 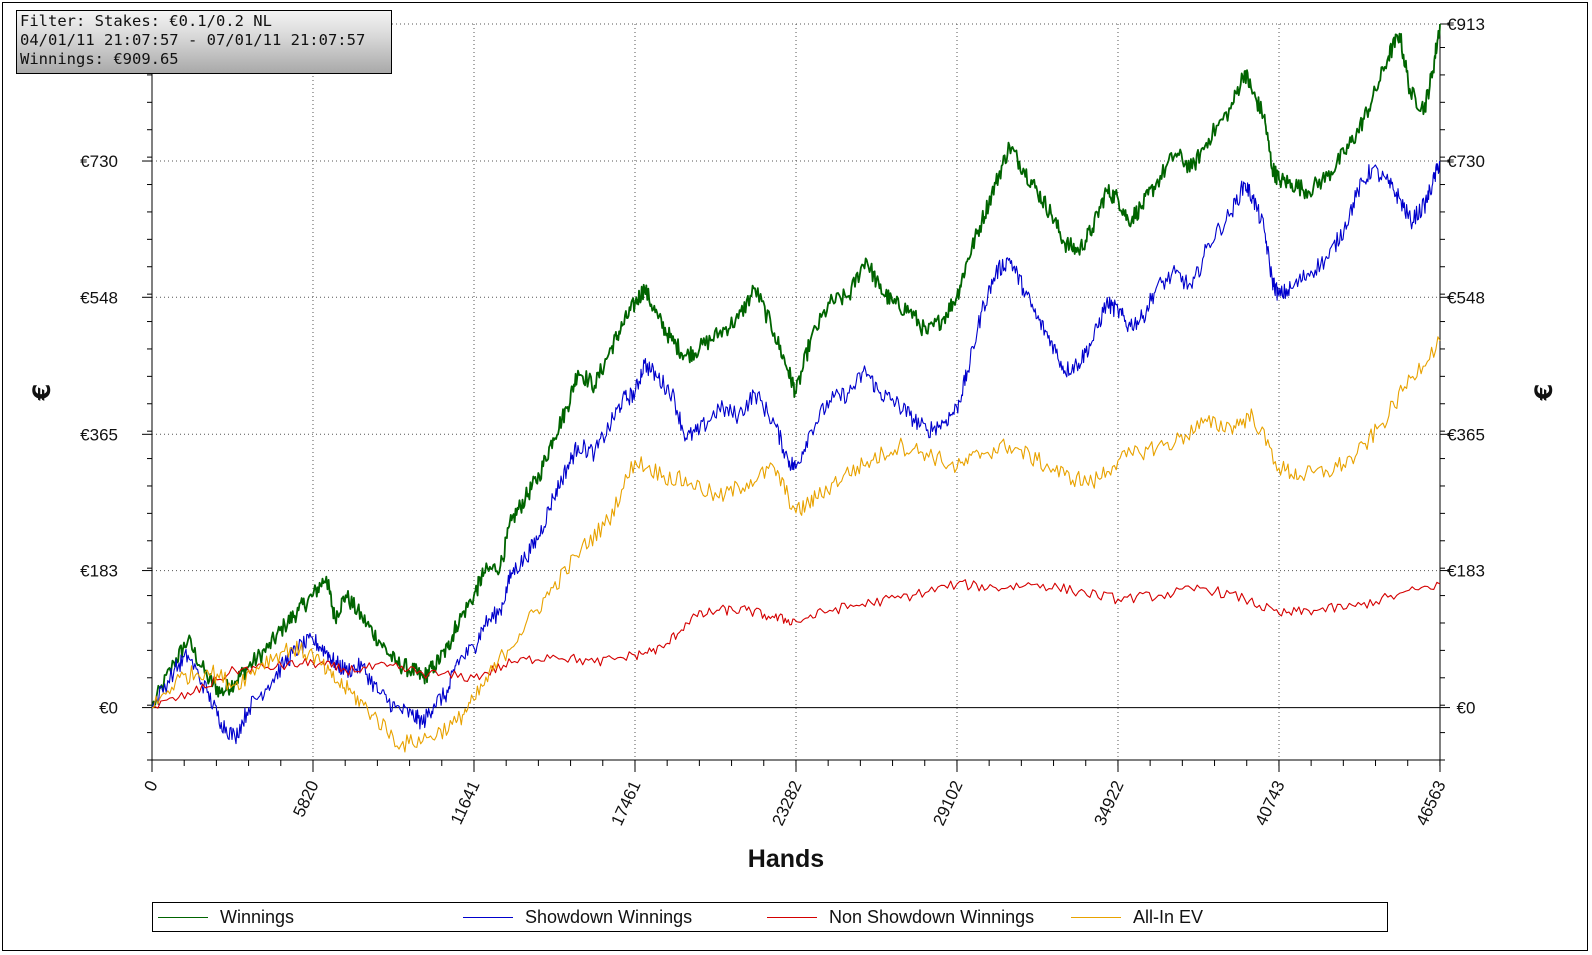 What do you see at coordinates (609, 916) in the screenshot?
I see `legend-label-showdown-winnings: Showdown Winnings` at bounding box center [609, 916].